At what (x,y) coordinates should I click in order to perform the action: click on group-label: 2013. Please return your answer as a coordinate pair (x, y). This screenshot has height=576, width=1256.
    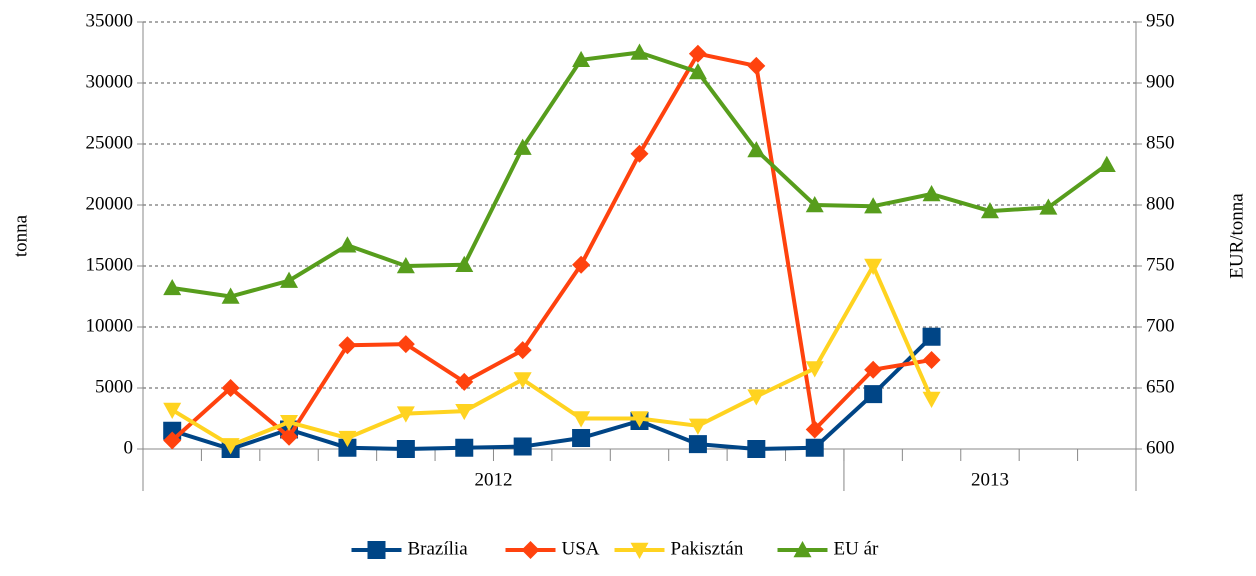
    Looking at the image, I should click on (990, 479).